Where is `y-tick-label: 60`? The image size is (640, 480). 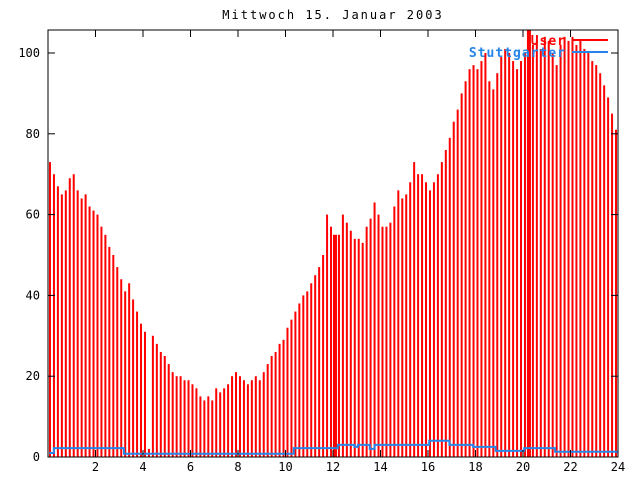 y-tick-label: 60 is located at coordinates (33, 215).